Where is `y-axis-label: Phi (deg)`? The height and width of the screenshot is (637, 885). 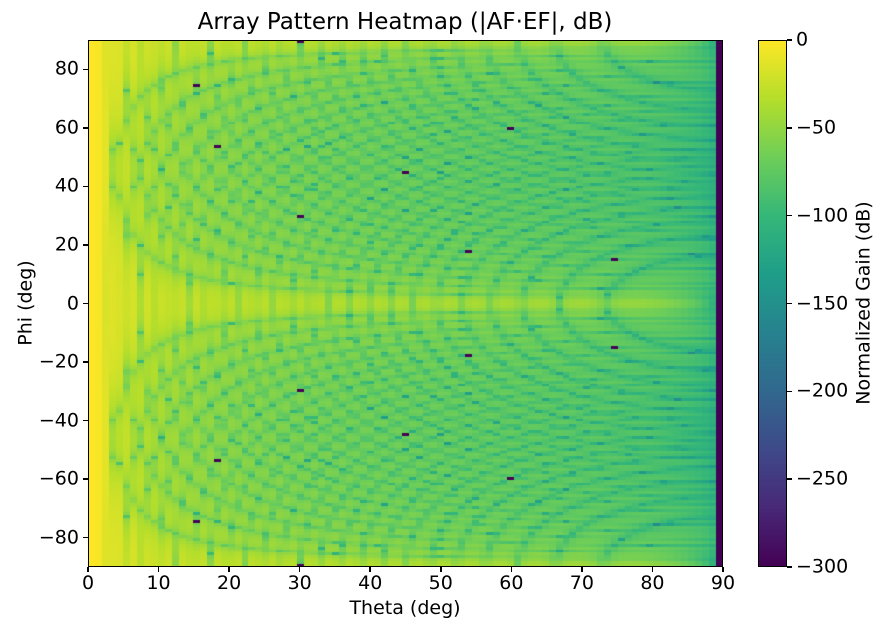 y-axis-label: Phi (deg) is located at coordinates (25, 303).